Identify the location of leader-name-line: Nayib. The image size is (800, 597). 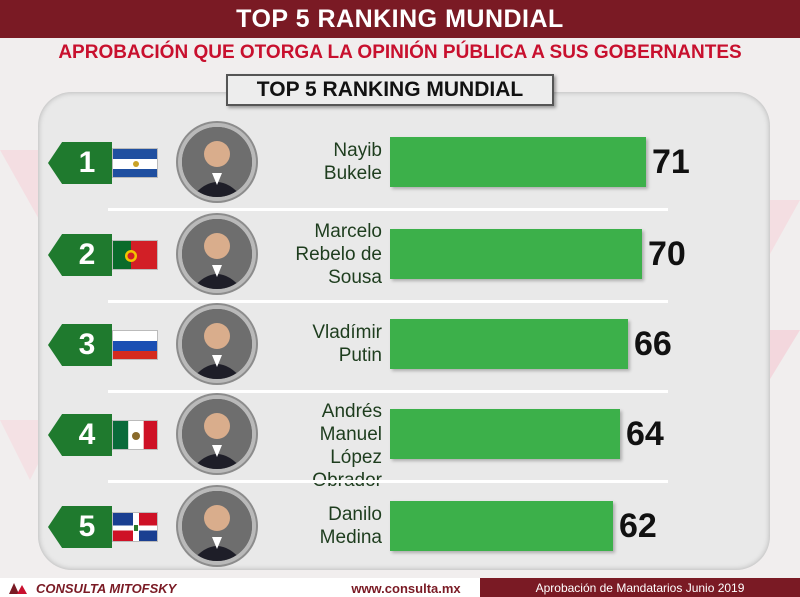
(357, 150).